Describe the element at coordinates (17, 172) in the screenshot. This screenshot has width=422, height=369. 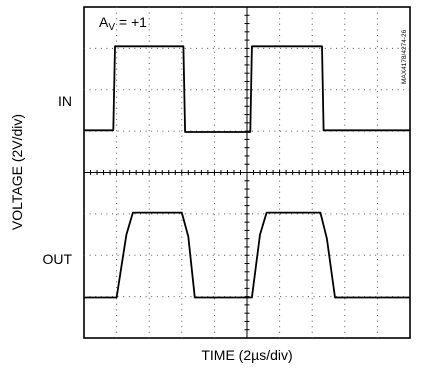
I see `y-axis-label: VOLTAGE (2V/div)` at that location.